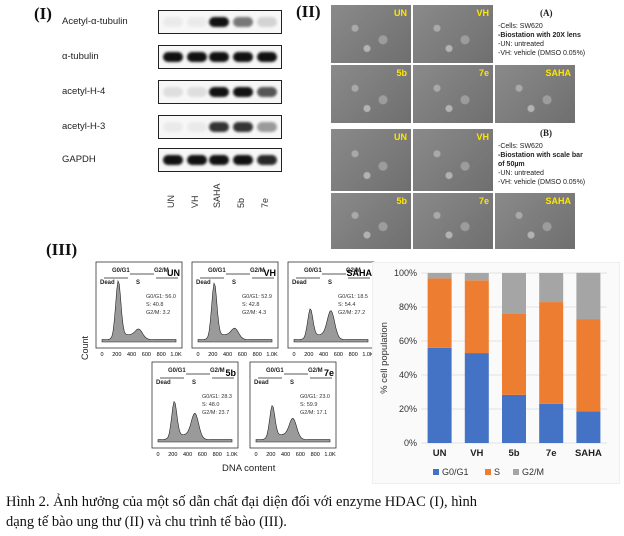 This screenshot has height=536, width=624. What do you see at coordinates (408, 341) in the screenshot?
I see `y-tick-label: 60%` at bounding box center [408, 341].